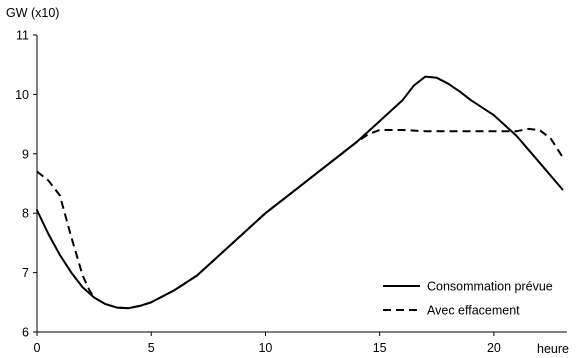 This screenshot has width=580, height=358. I want to click on y-ticks: 6 7 8 9 10 11, so click(26, 184).